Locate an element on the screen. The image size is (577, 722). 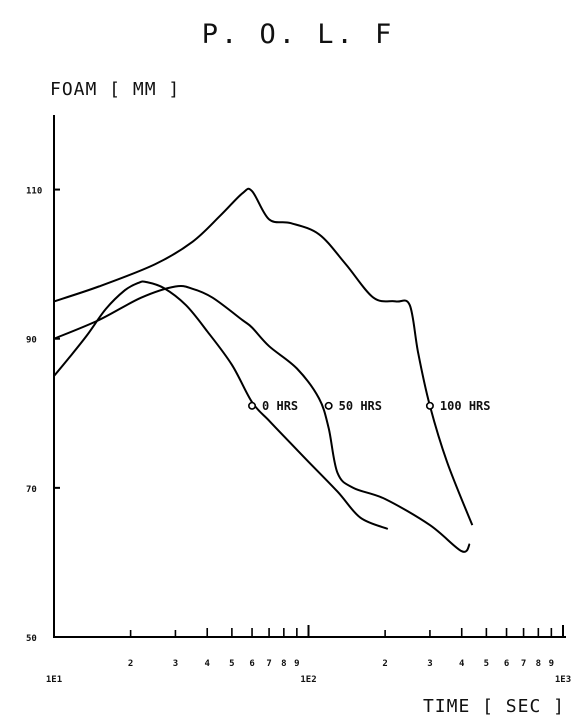
series-label-0: 0 HRS is located at coordinates (280, 406).